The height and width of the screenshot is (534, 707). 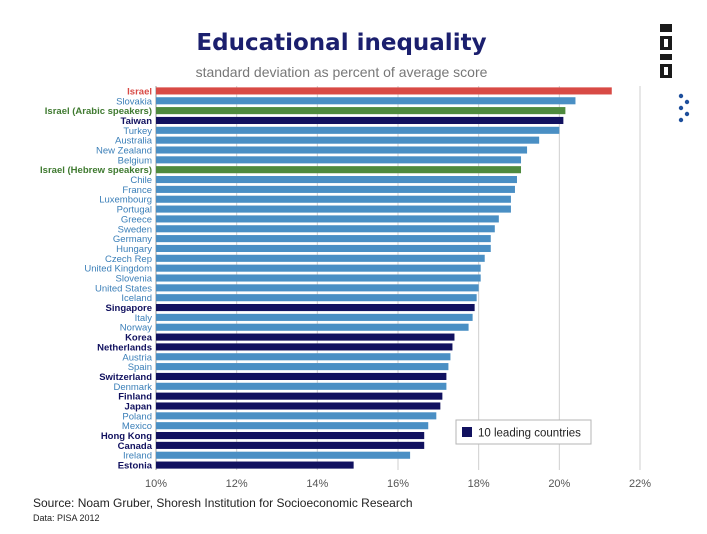 I want to click on category-label: Norway, so click(x=136, y=328).